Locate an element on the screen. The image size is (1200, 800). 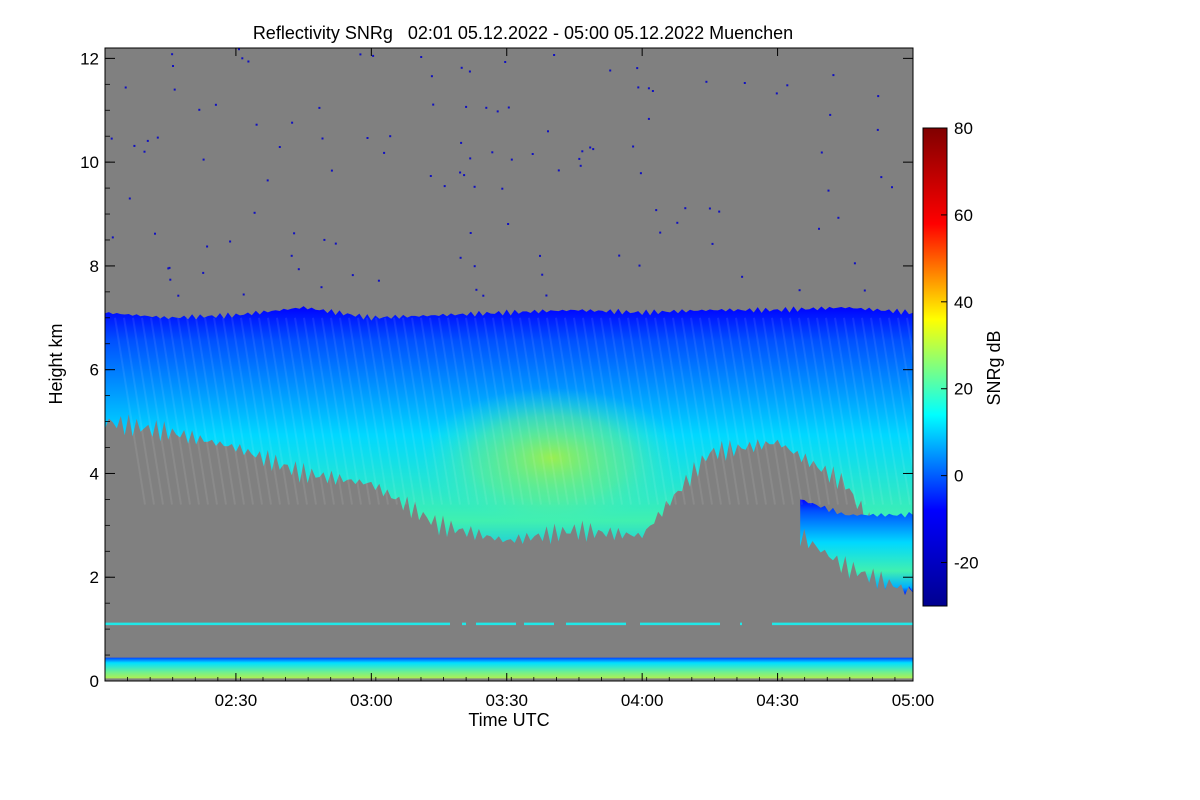
x-tick-label: 05:00 is located at coordinates (913, 700).